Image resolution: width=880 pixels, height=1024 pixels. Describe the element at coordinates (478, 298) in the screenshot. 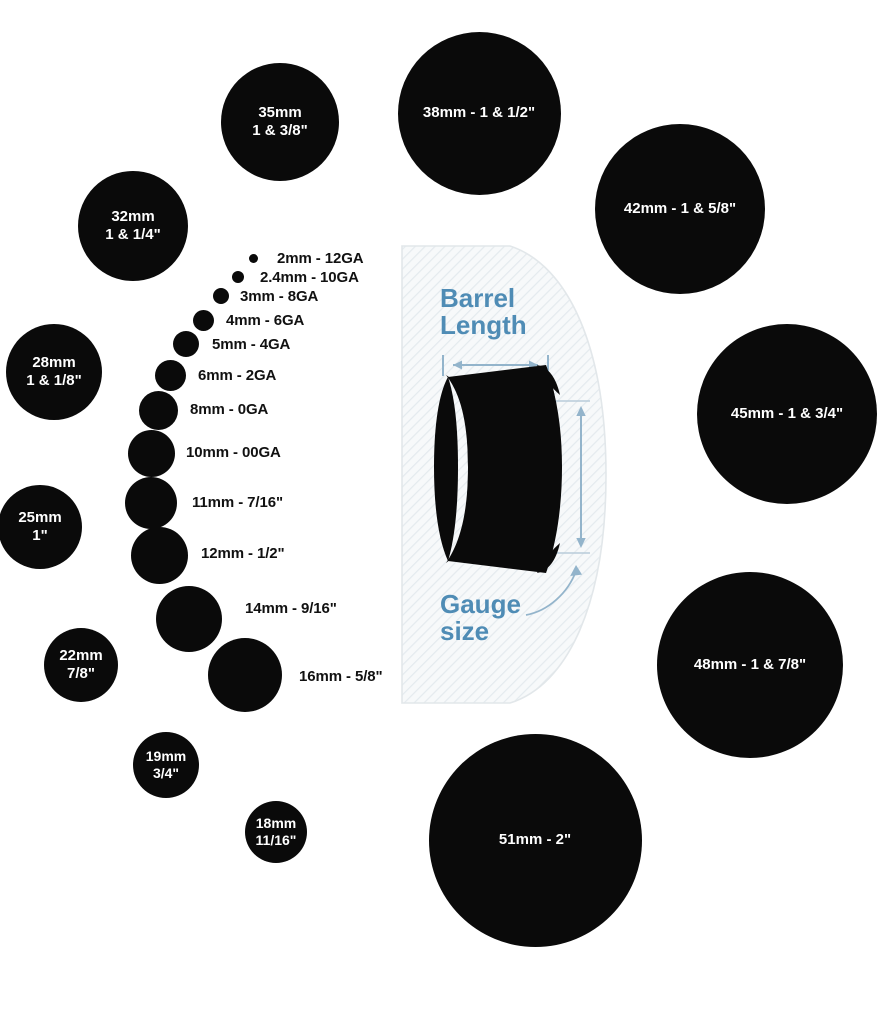

I see `barrel-length-line-1: Barrel` at that location.